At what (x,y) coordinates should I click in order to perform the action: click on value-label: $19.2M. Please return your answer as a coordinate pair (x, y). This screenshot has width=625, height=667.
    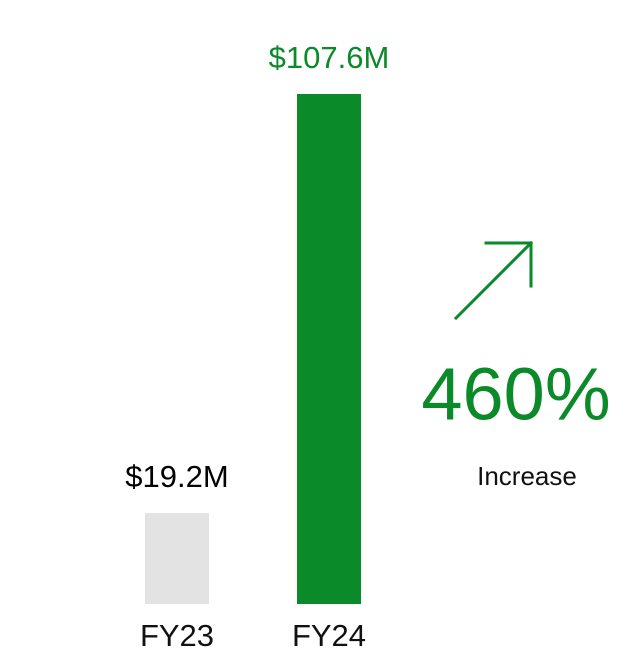
    Looking at the image, I should click on (176, 476).